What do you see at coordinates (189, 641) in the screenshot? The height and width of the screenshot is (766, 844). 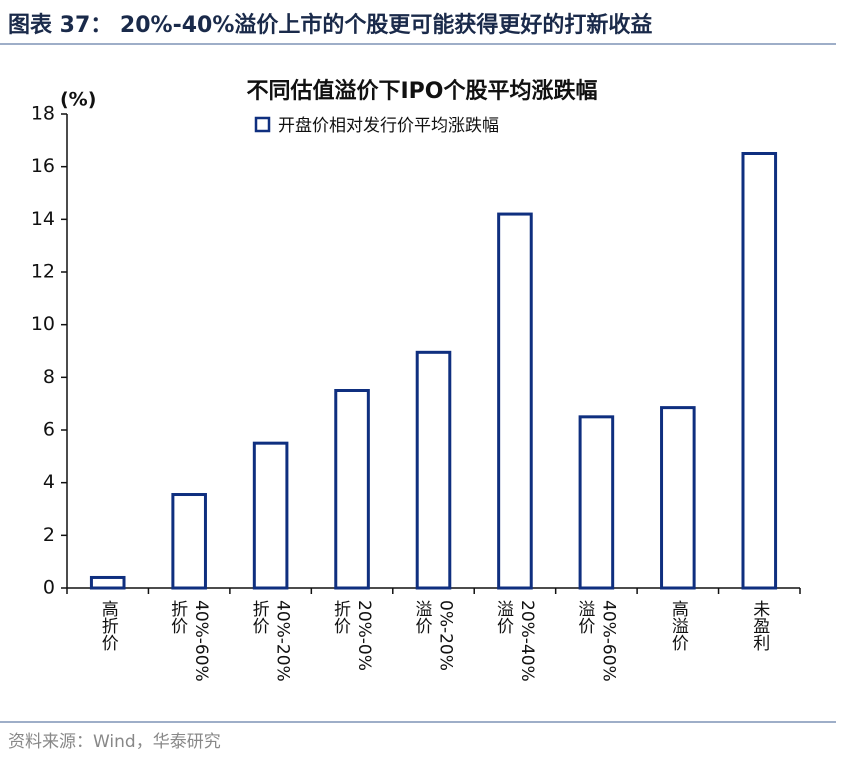 I see `x-tick-label: 40%-60%折价` at bounding box center [189, 641].